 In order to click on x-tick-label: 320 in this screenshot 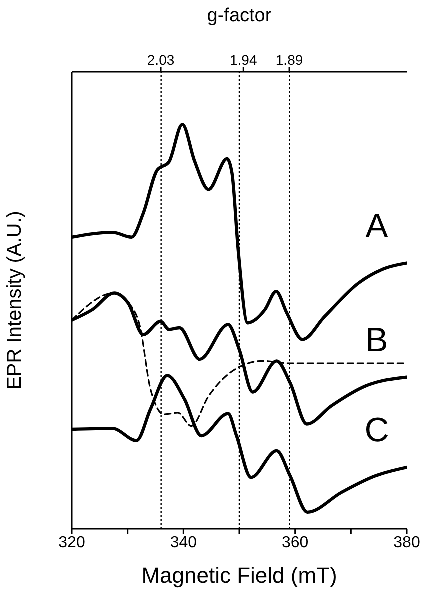, I will do `click(72, 543)`.